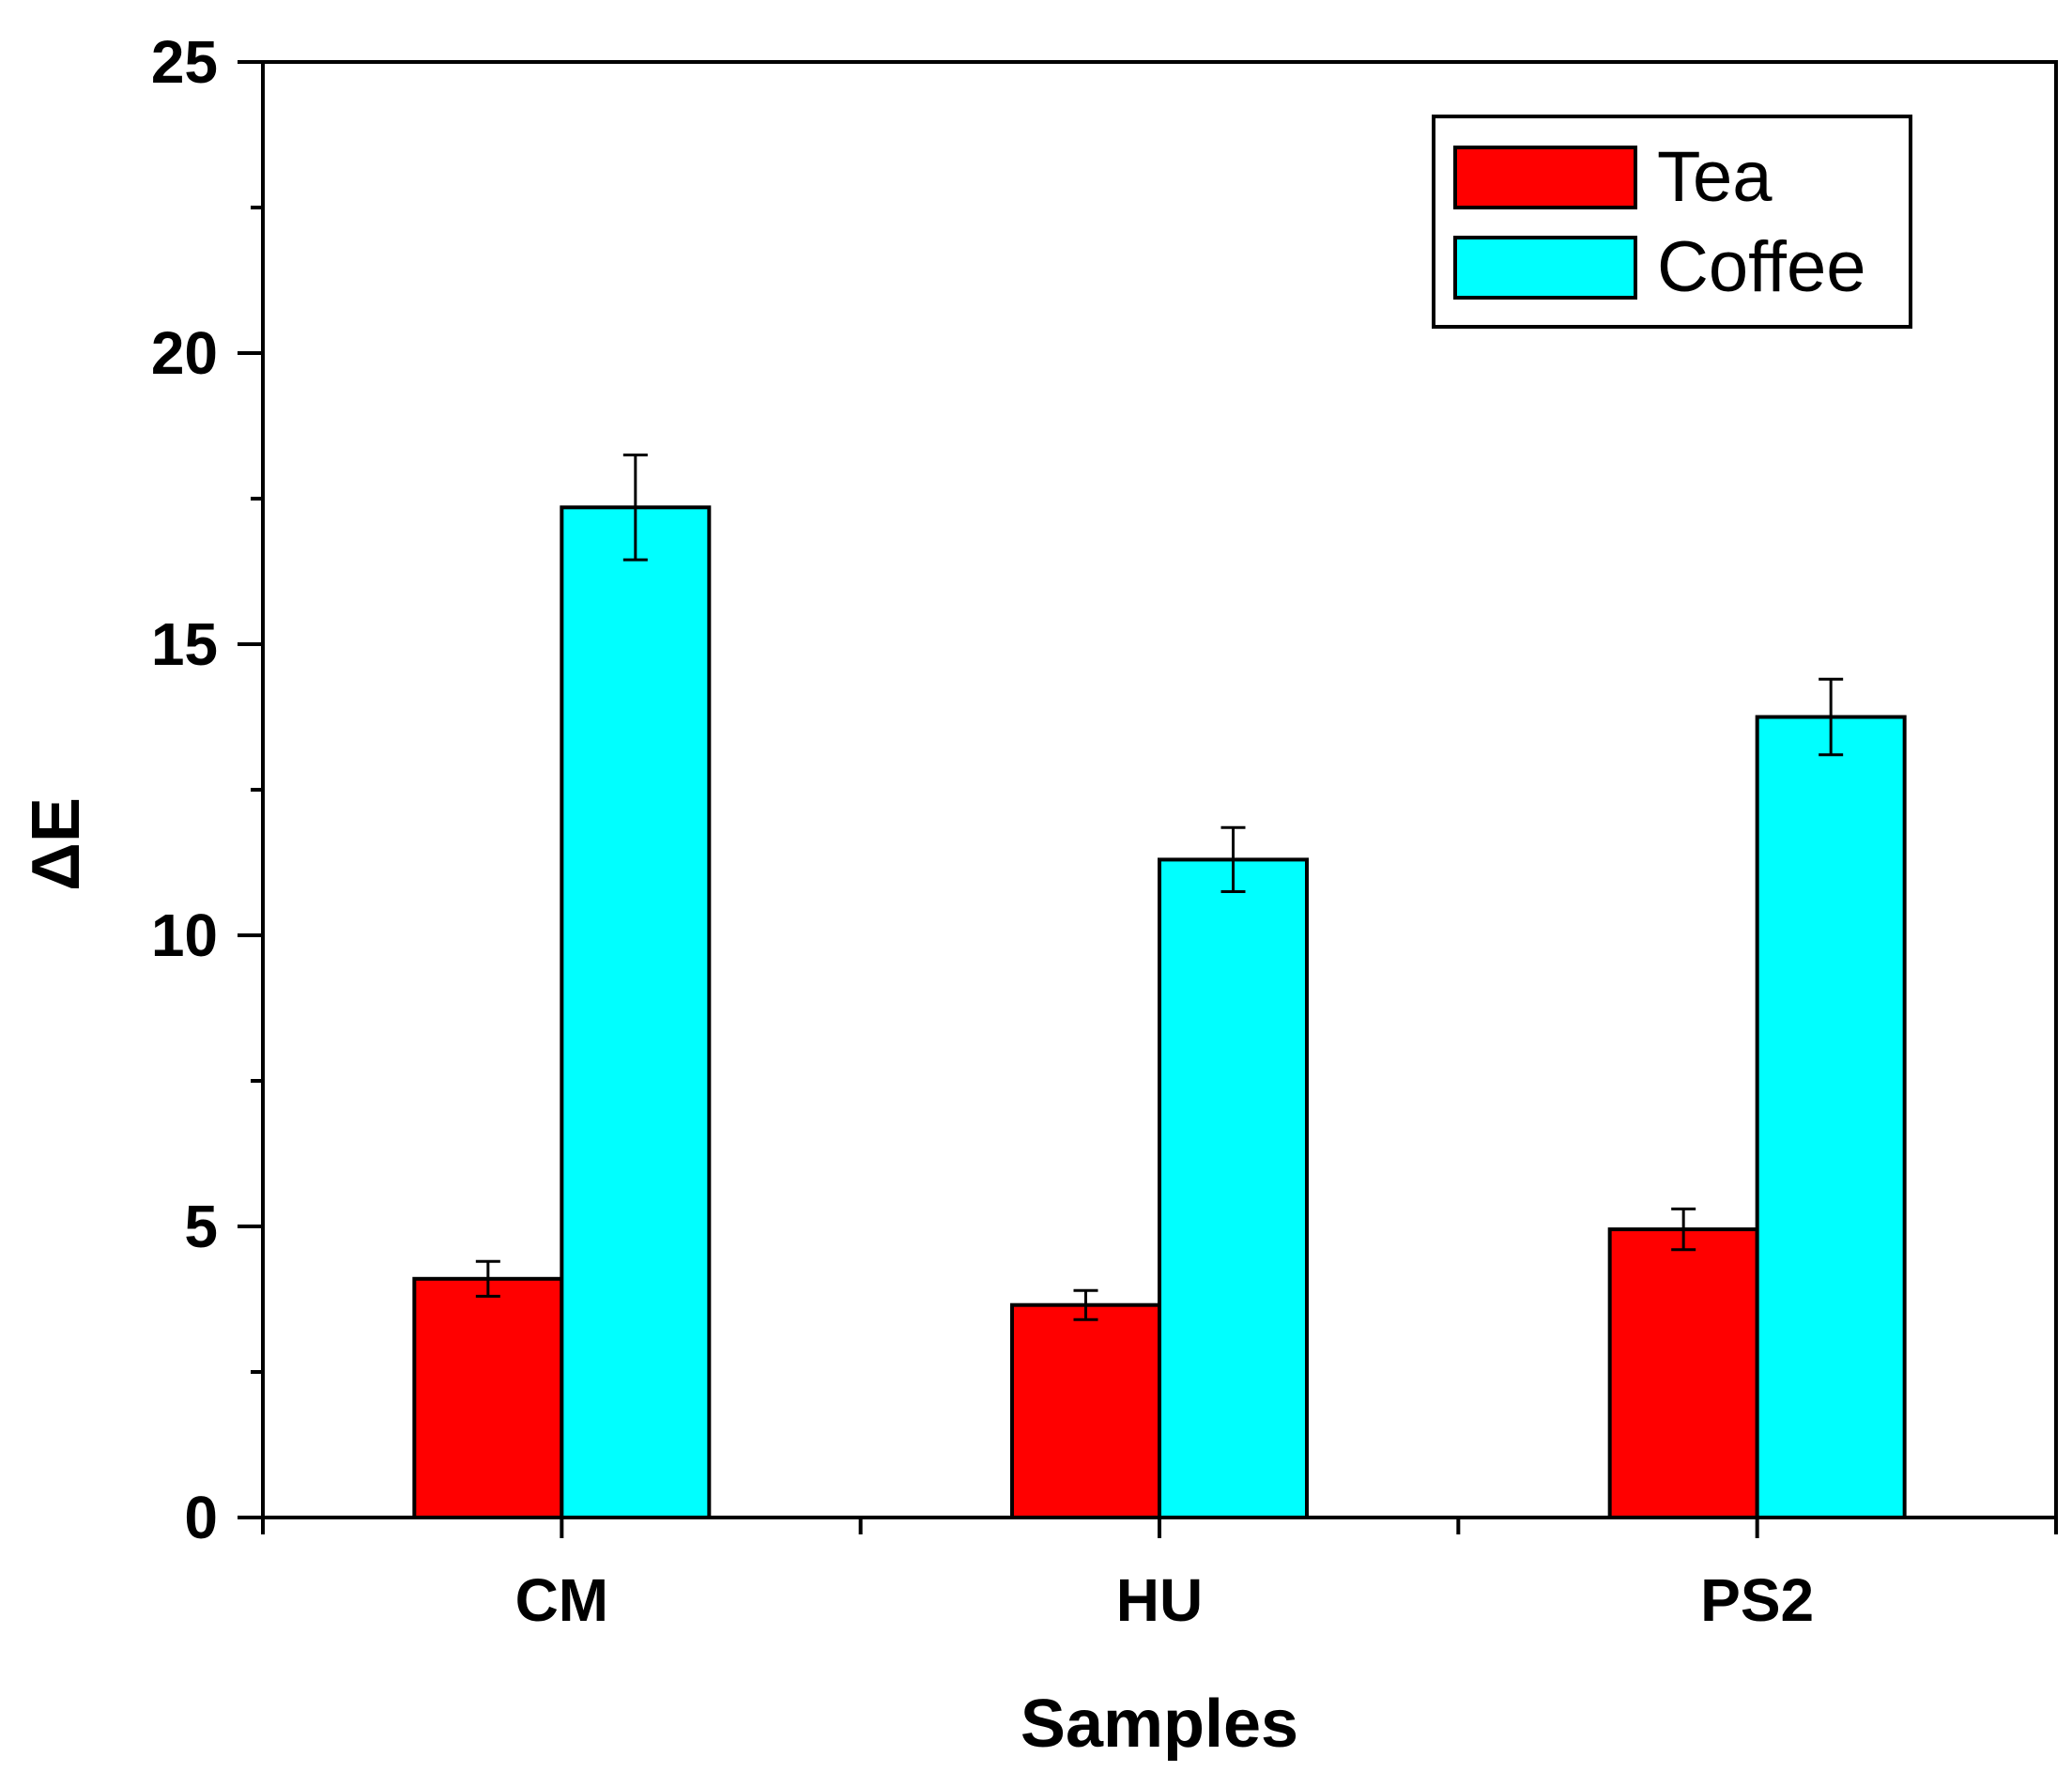 This screenshot has width=2072, height=1772. What do you see at coordinates (1545, 268) in the screenshot?
I see `legend-swatch-coffee` at bounding box center [1545, 268].